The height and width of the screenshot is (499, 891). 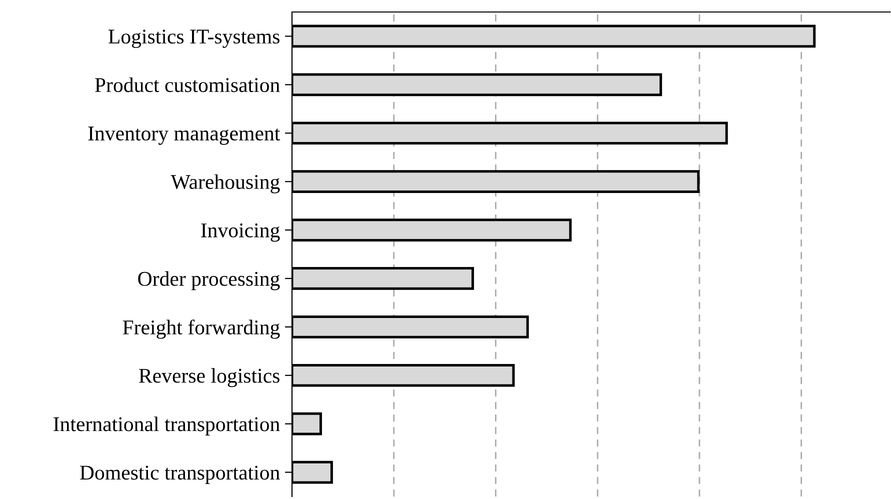 What do you see at coordinates (167, 426) in the screenshot?
I see `y-tick-label: International transportation` at bounding box center [167, 426].